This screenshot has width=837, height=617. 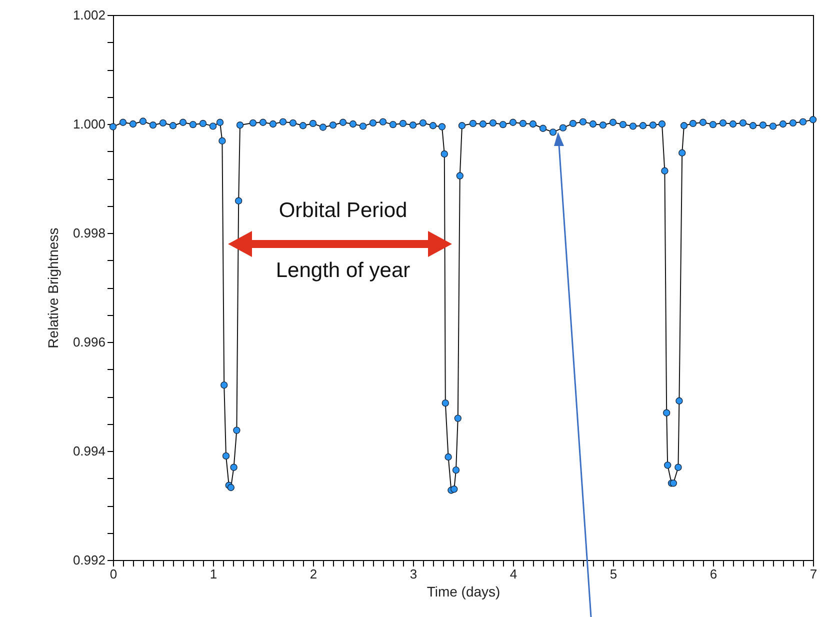 What do you see at coordinates (89, 451) in the screenshot?
I see `y-tick-label: 0.994` at bounding box center [89, 451].